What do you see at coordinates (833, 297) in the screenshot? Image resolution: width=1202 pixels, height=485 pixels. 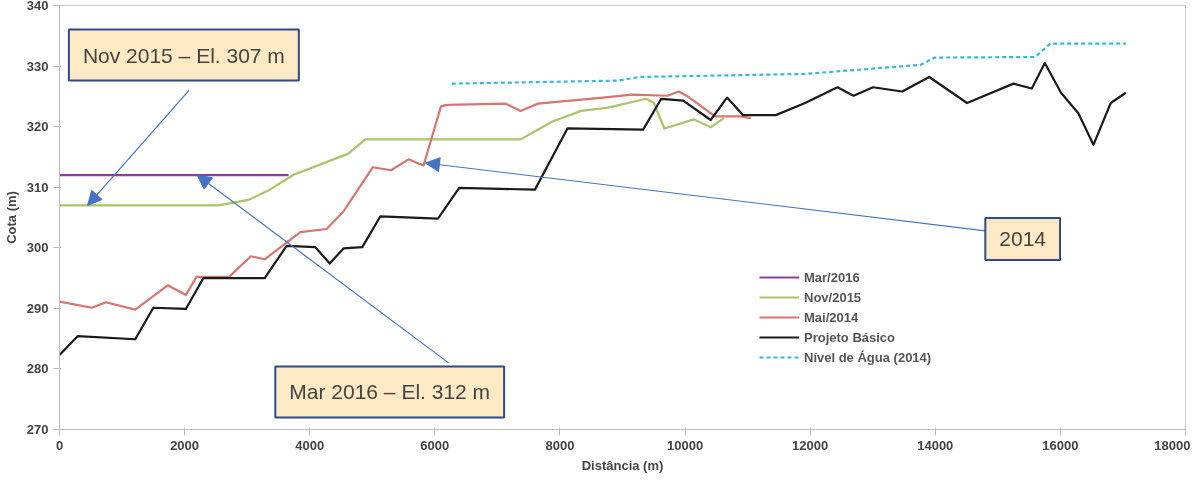 I see `legend-label: Nov/2015` at bounding box center [833, 297].